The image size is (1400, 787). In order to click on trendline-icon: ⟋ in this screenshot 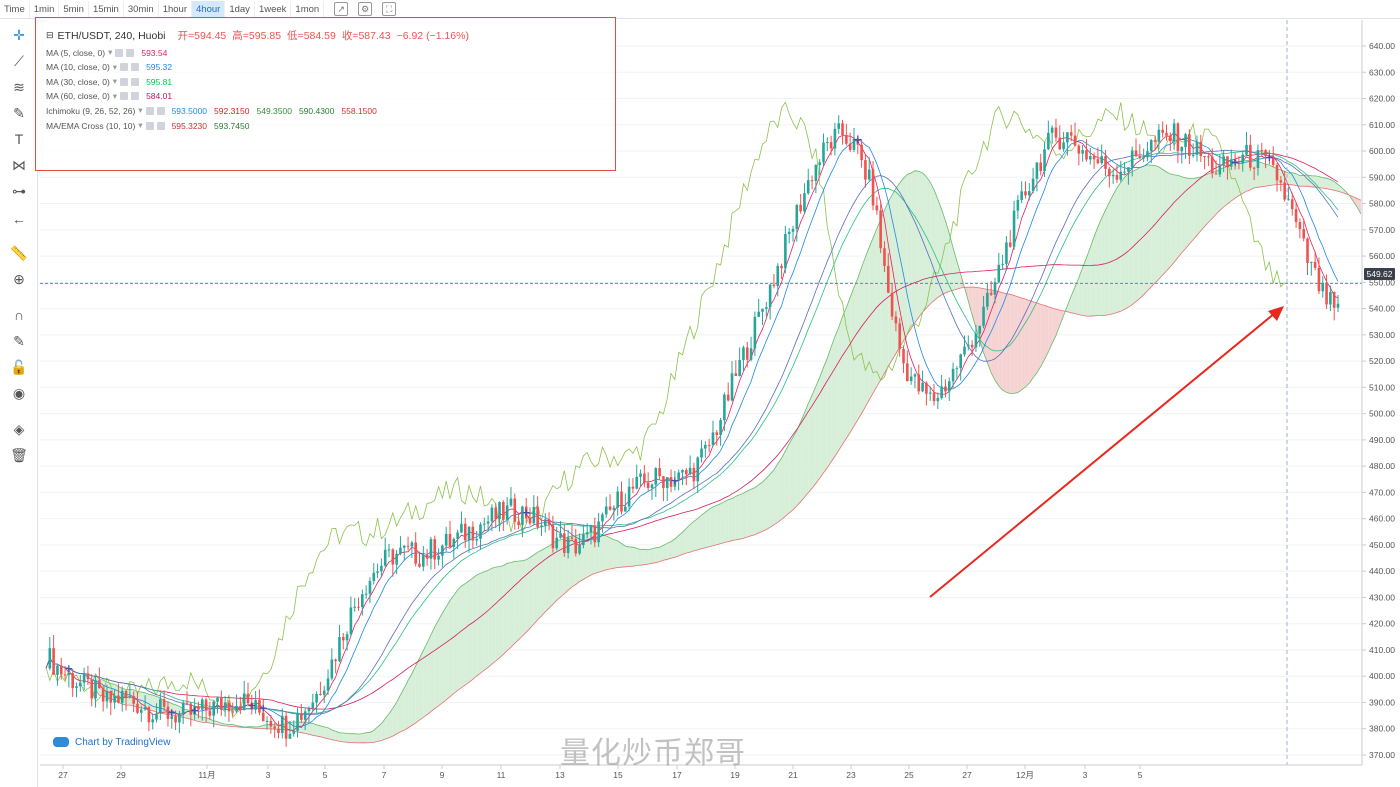, I will do `click(19, 61)`.